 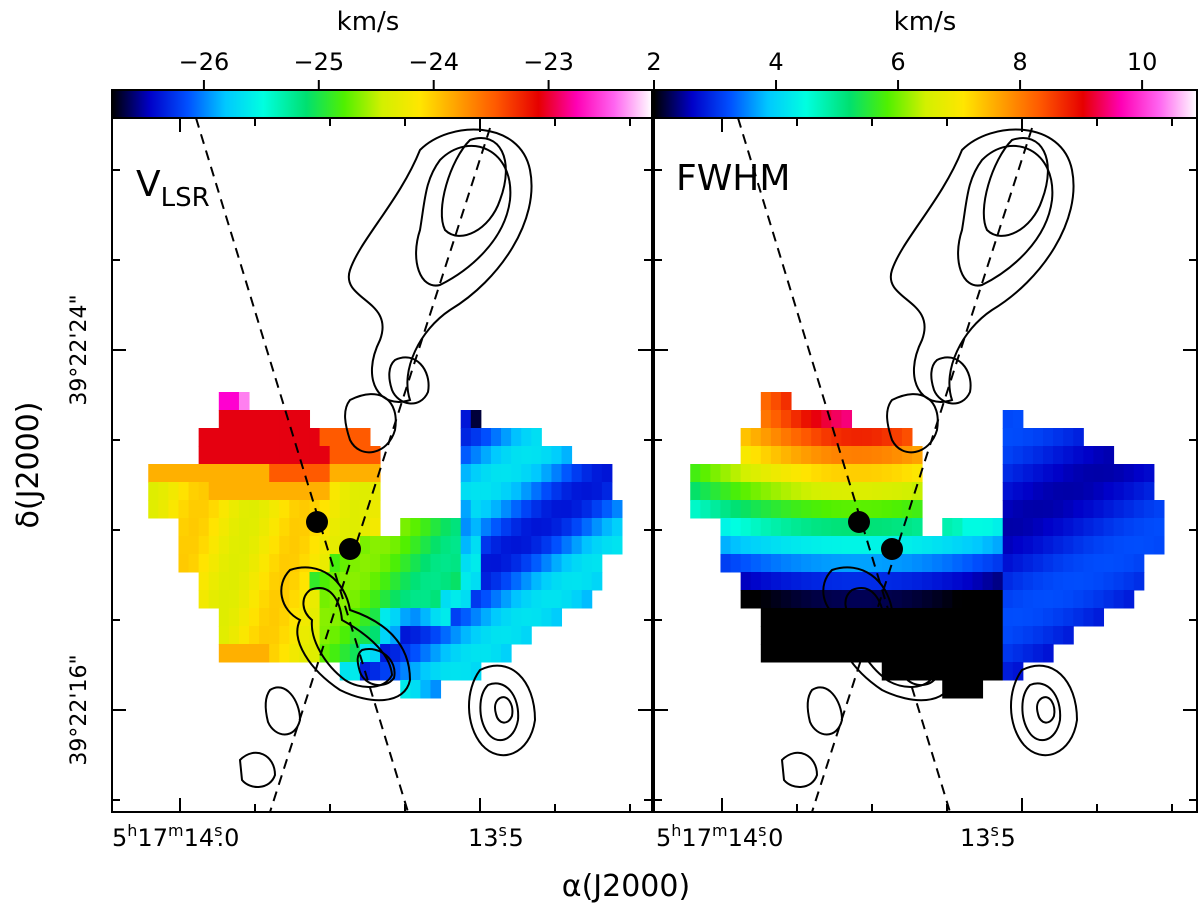 I want to click on panel-label-vlsr: VLSR, so click(x=173, y=188).